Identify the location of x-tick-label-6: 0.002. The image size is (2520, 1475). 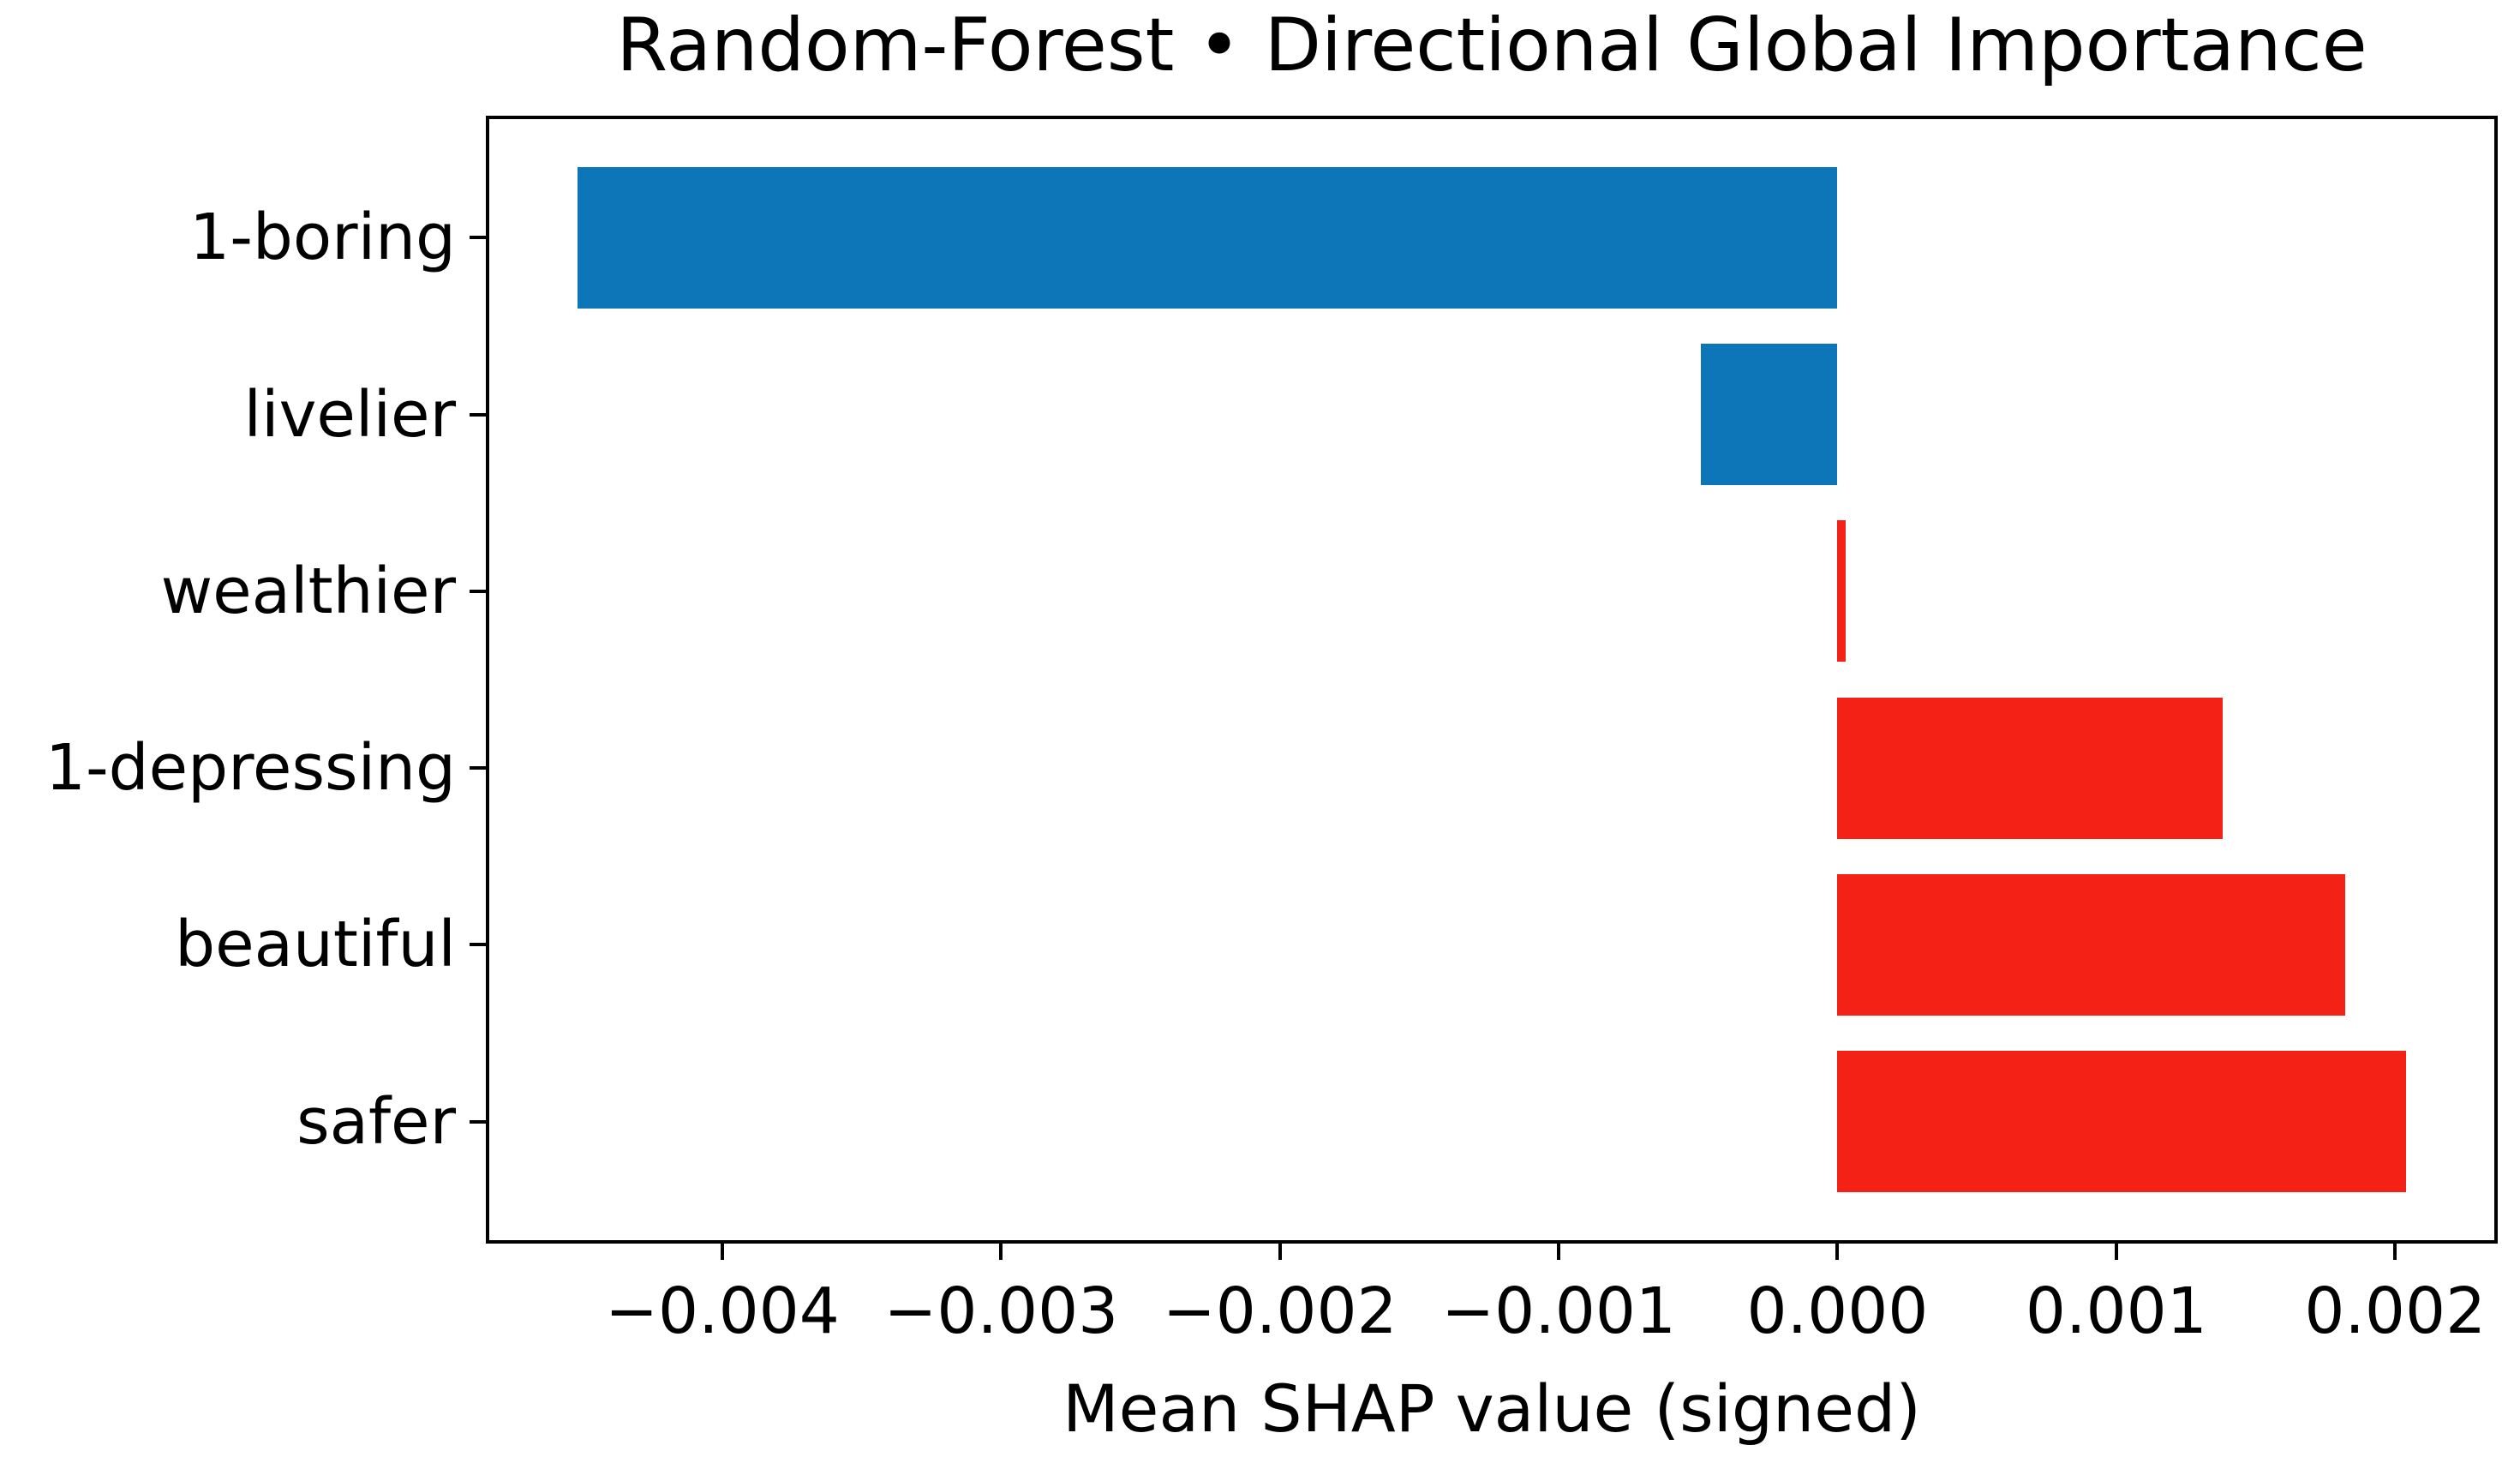
(2396, 1311).